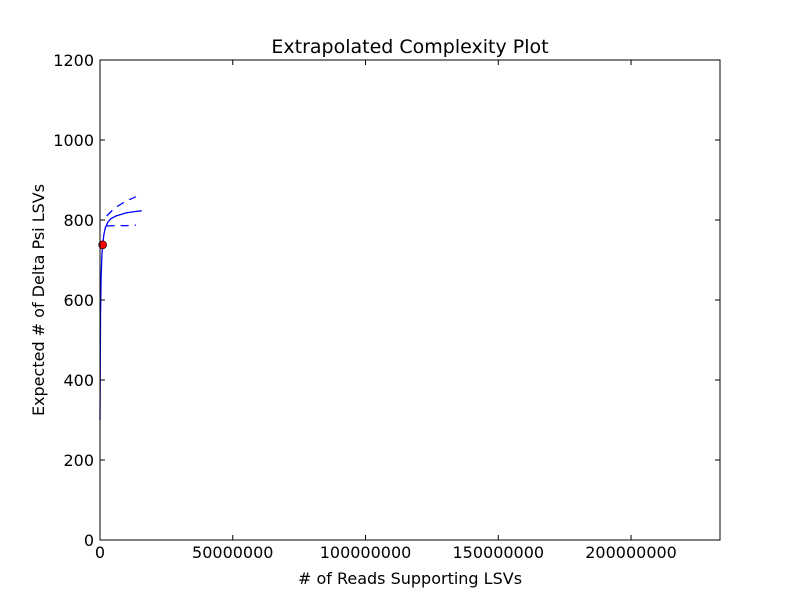 This screenshot has width=800, height=600. I want to click on y-tick-label: 0, so click(89, 540).